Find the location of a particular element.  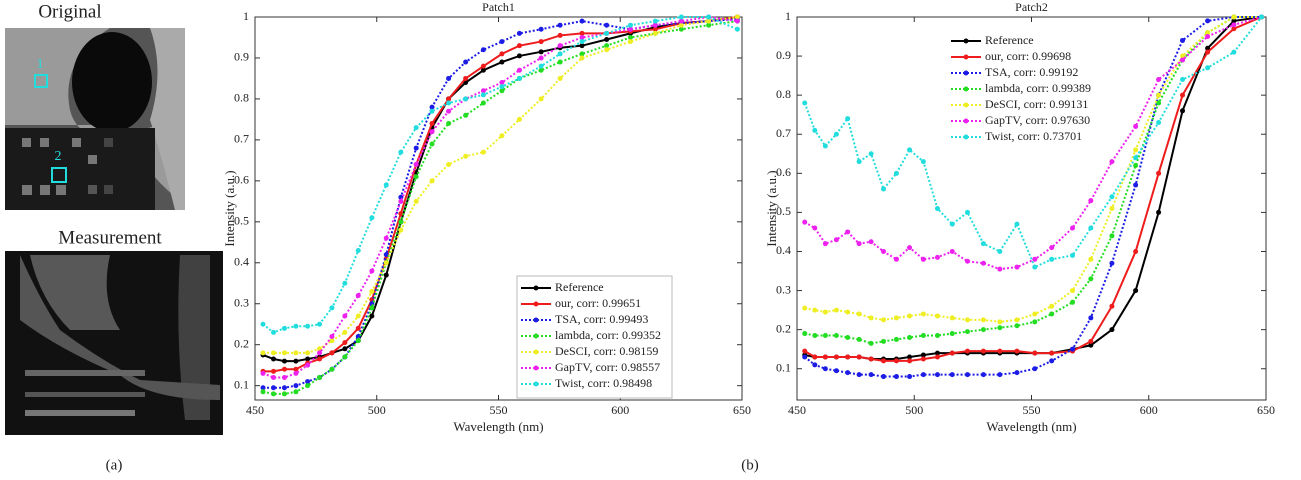

legend-label: DeSCI, corr: 0.98159 is located at coordinates (606, 351).